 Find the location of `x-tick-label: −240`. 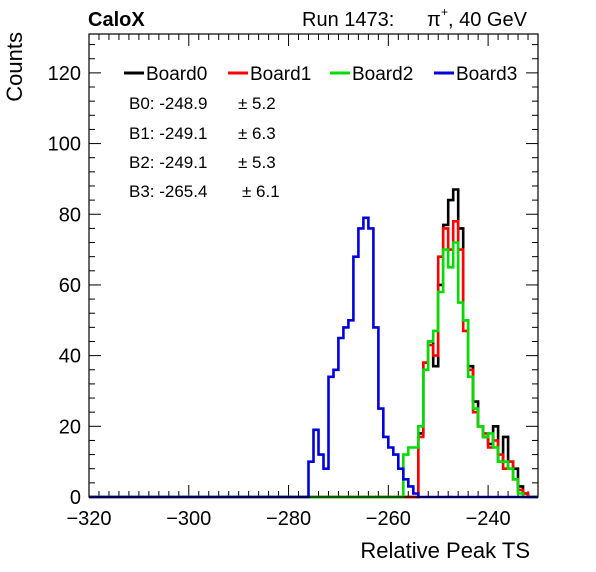

x-tick-label: −240 is located at coordinates (488, 519).